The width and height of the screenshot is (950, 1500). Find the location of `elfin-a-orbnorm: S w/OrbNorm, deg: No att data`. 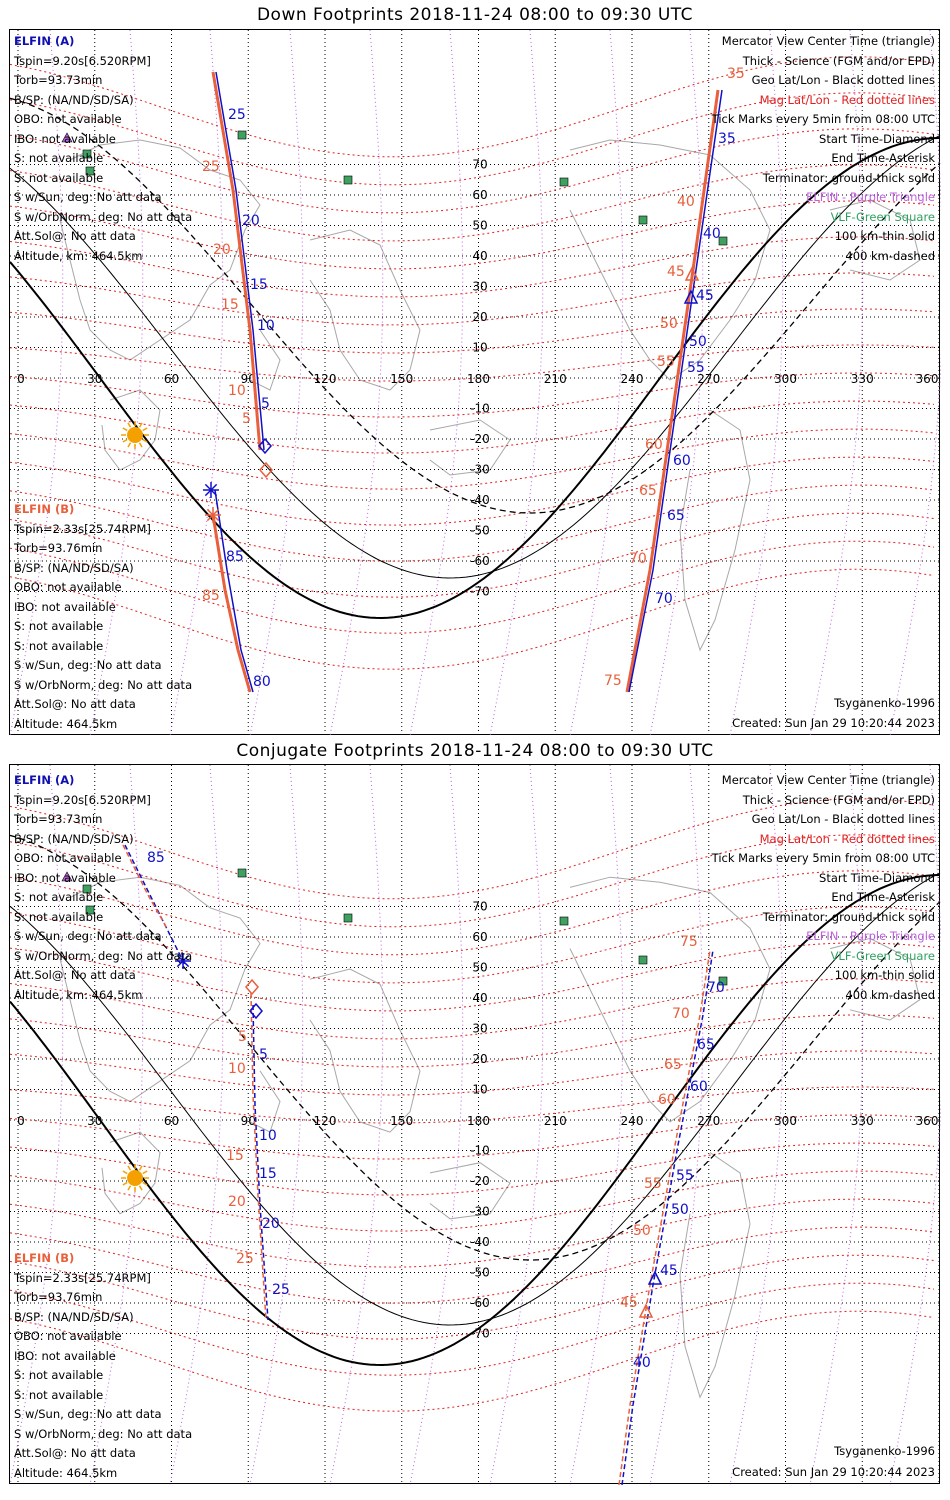

elfin-a-orbnorm: S w/OrbNorm, deg: No att data is located at coordinates (103, 216).